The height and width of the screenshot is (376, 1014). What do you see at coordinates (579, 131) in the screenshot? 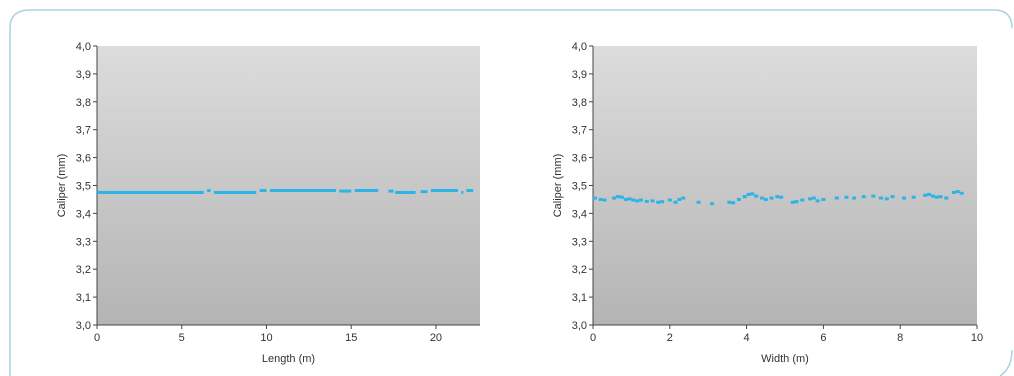
I see `y-tick-label: 3,7` at bounding box center [579, 131].